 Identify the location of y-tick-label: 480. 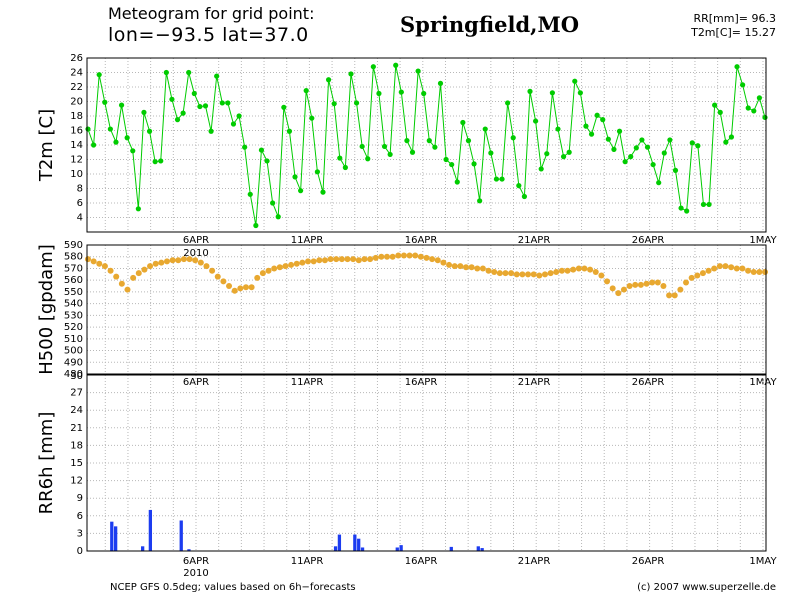
(73, 374).